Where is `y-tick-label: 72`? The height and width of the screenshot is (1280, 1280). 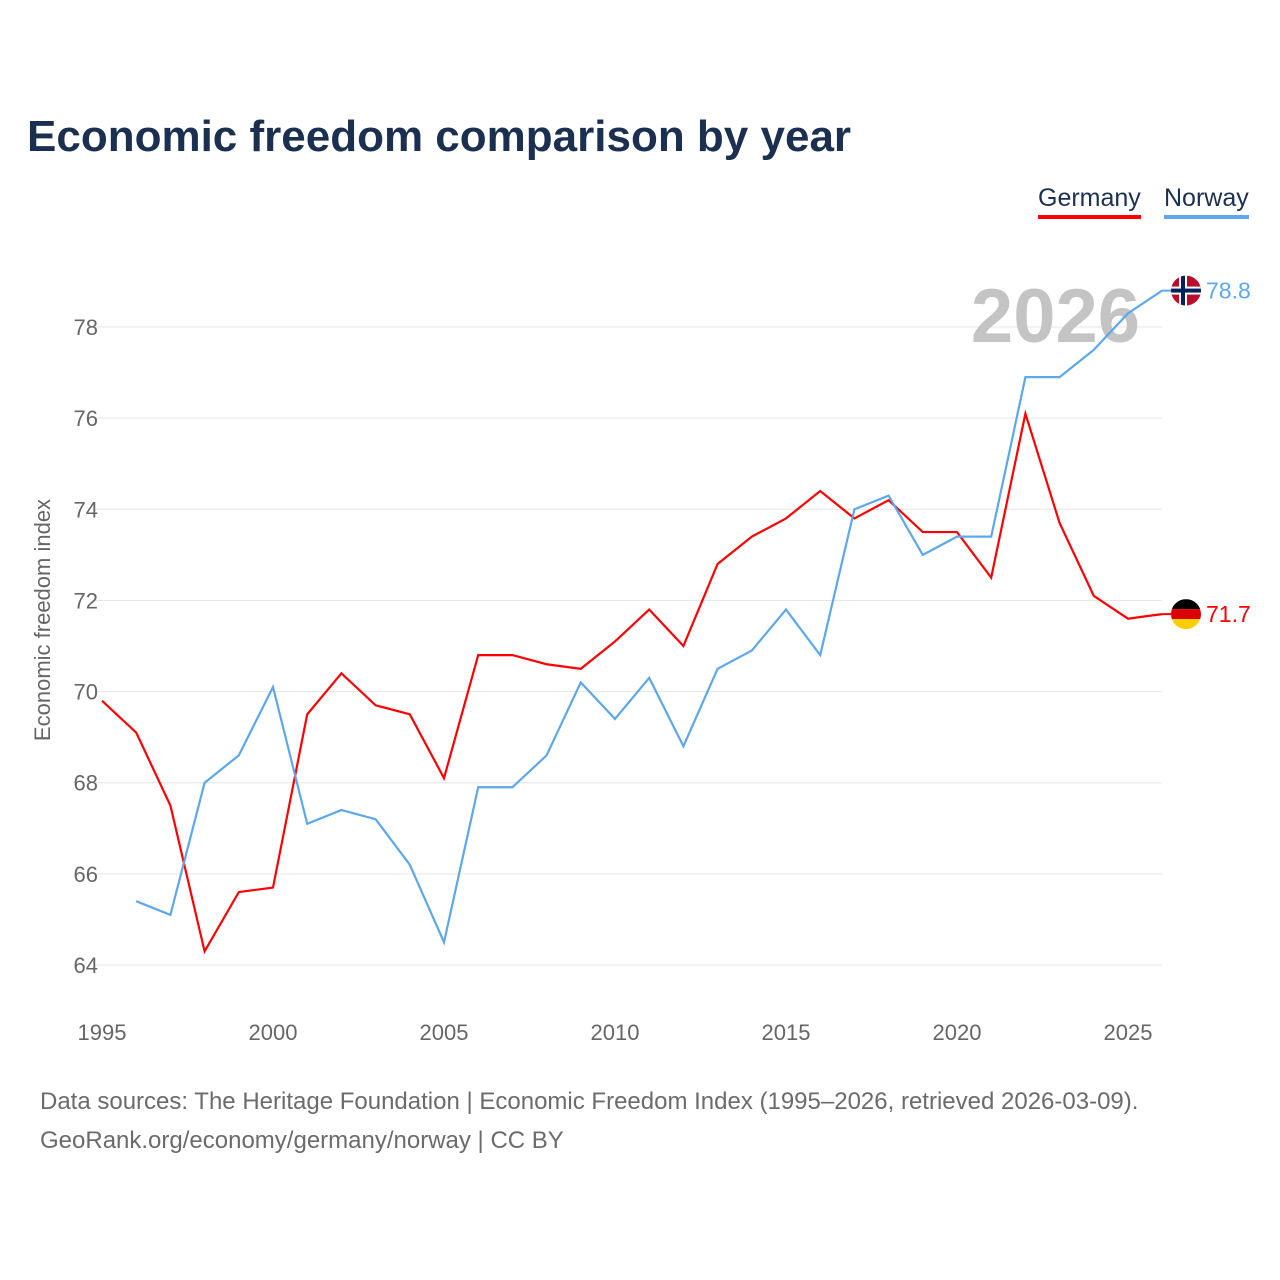 y-tick-label: 72 is located at coordinates (86, 600).